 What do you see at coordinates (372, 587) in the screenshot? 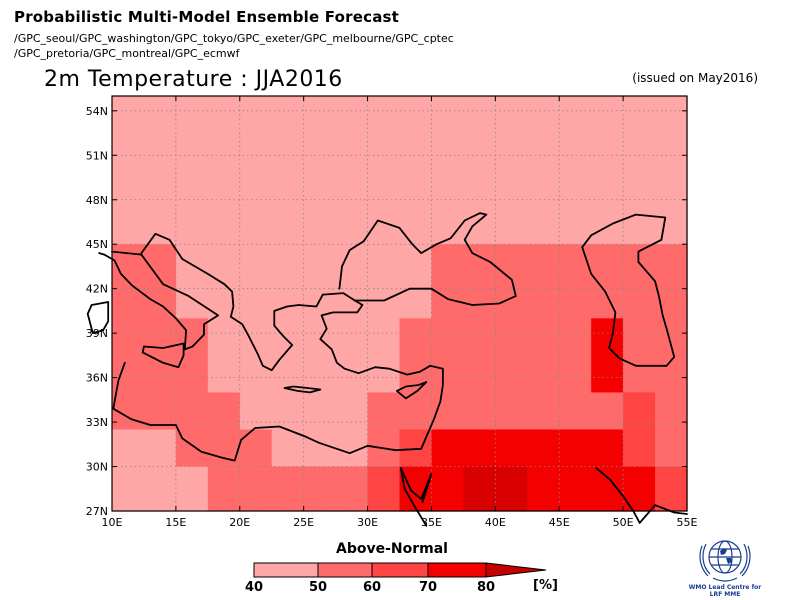
I see `colorbar-label-60: 60` at bounding box center [372, 587].